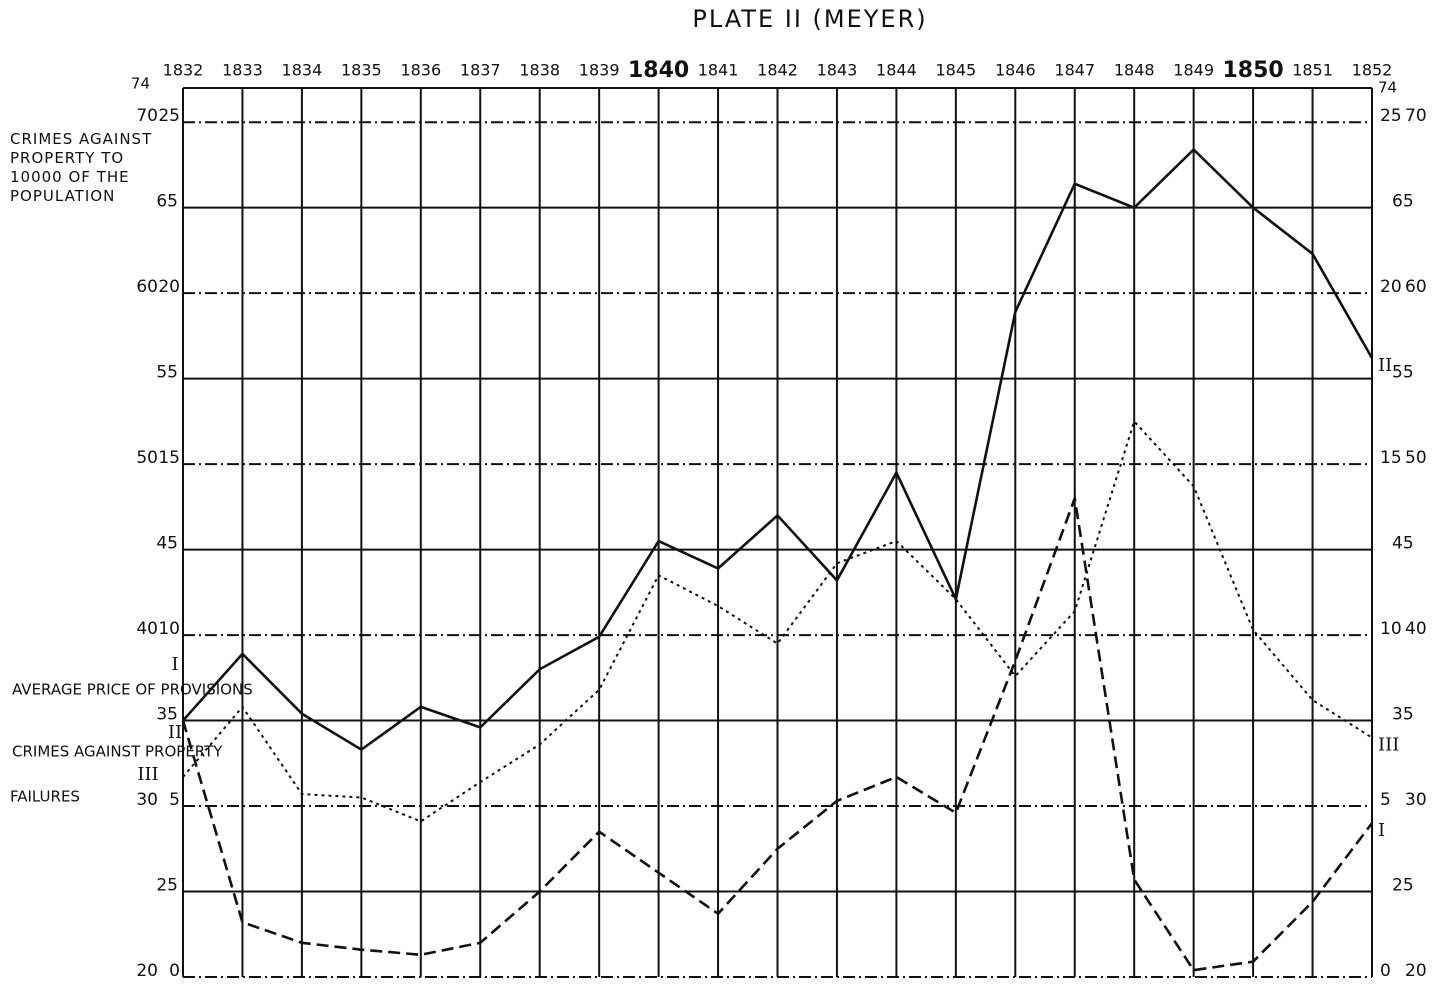 Image resolution: width=1440 pixels, height=989 pixels. I want to click on y-tick-label-right: 20, so click(1416, 971).